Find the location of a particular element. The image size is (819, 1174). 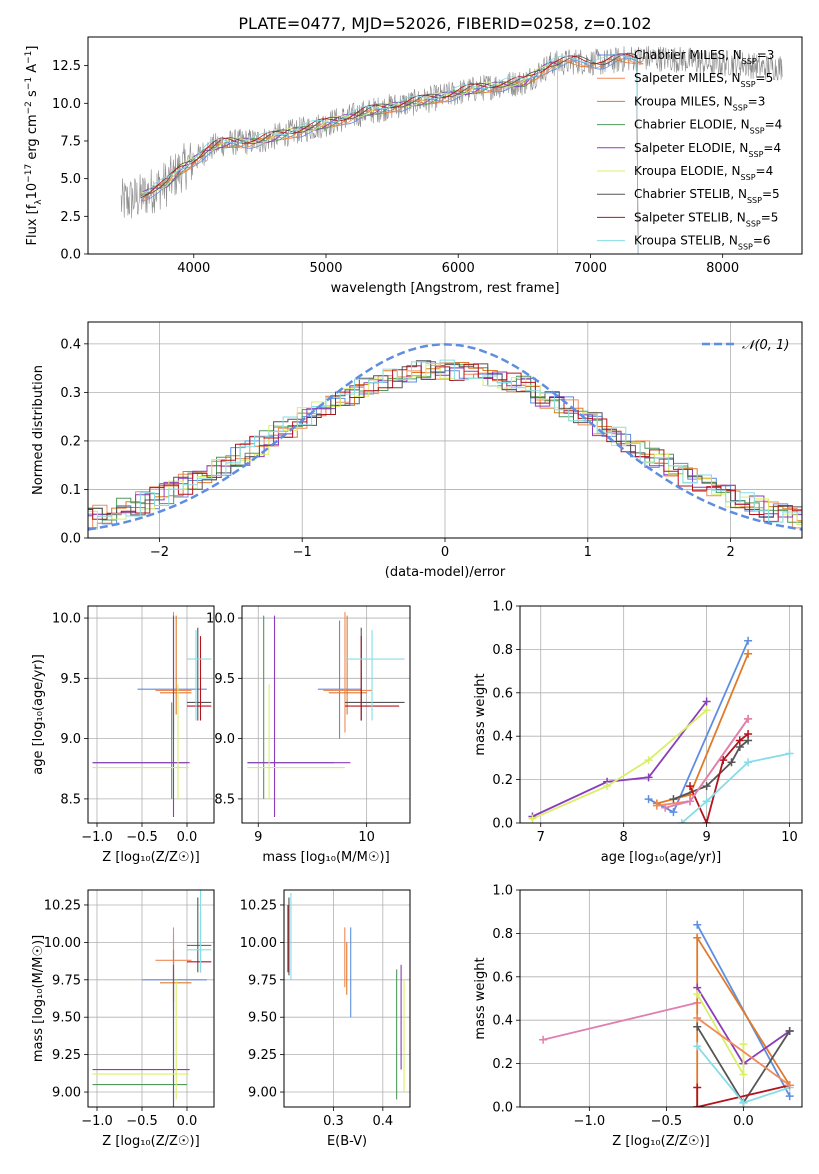

age-vs-mass-chart: 9 10 8.5 9.0 9.5 10.0 mass [log₁₀(M/M☉)] is located at coordinates (308, 735).